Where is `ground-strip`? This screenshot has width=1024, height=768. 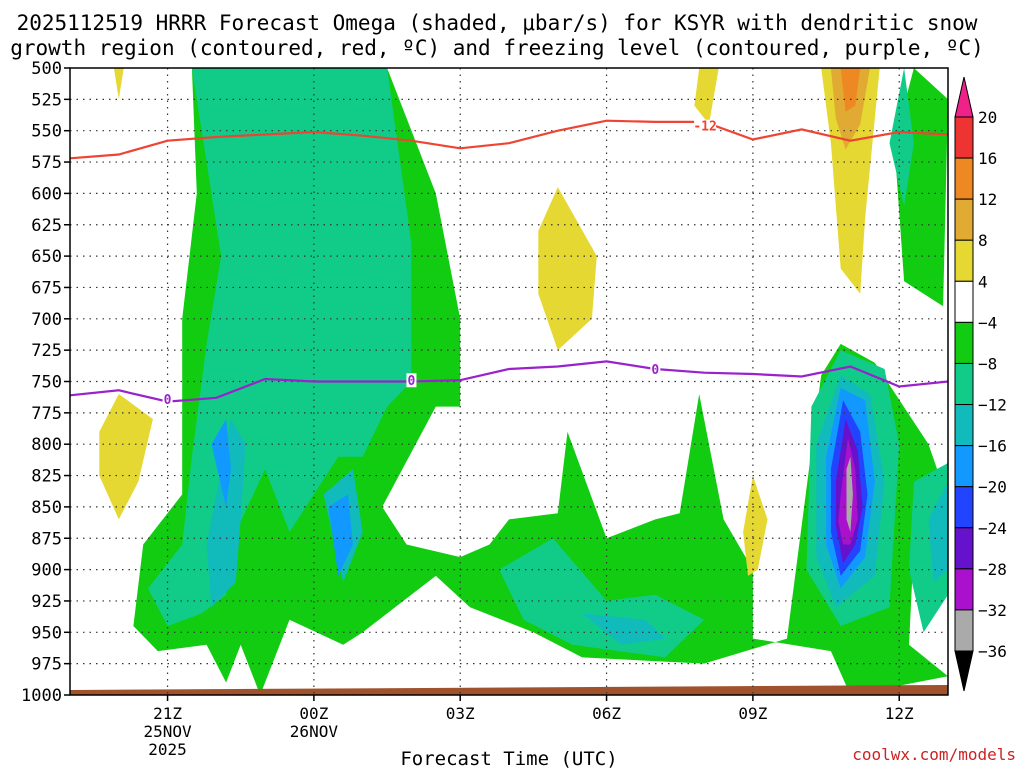
ground-strip is located at coordinates (509, 689).